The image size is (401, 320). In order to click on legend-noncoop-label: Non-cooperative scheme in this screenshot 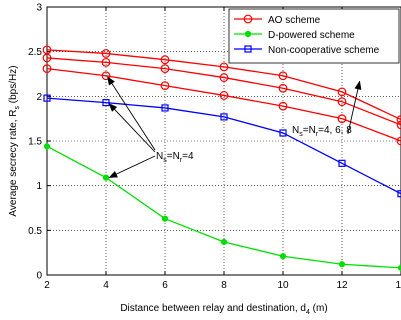, I will do `click(324, 50)`.